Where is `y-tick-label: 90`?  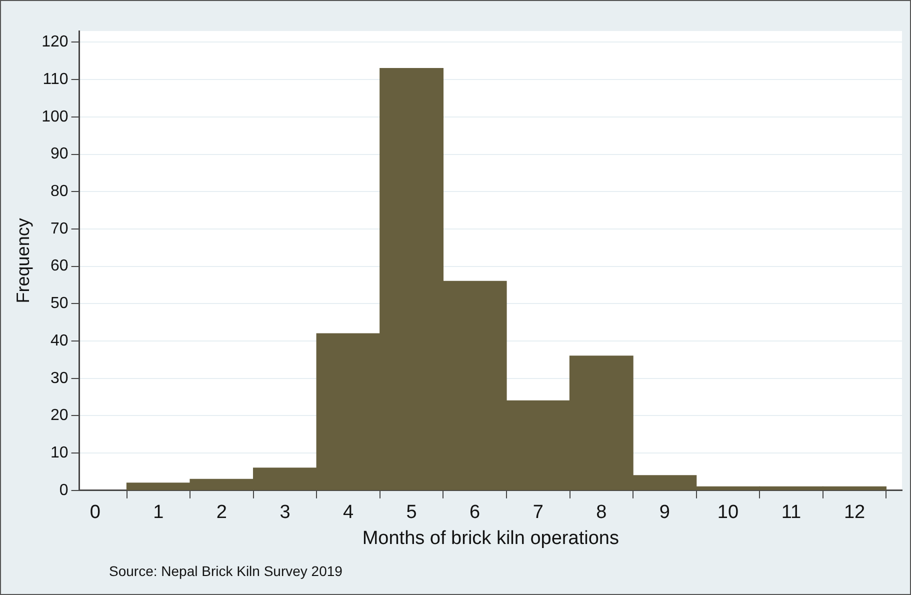
y-tick-label: 90 is located at coordinates (59, 154).